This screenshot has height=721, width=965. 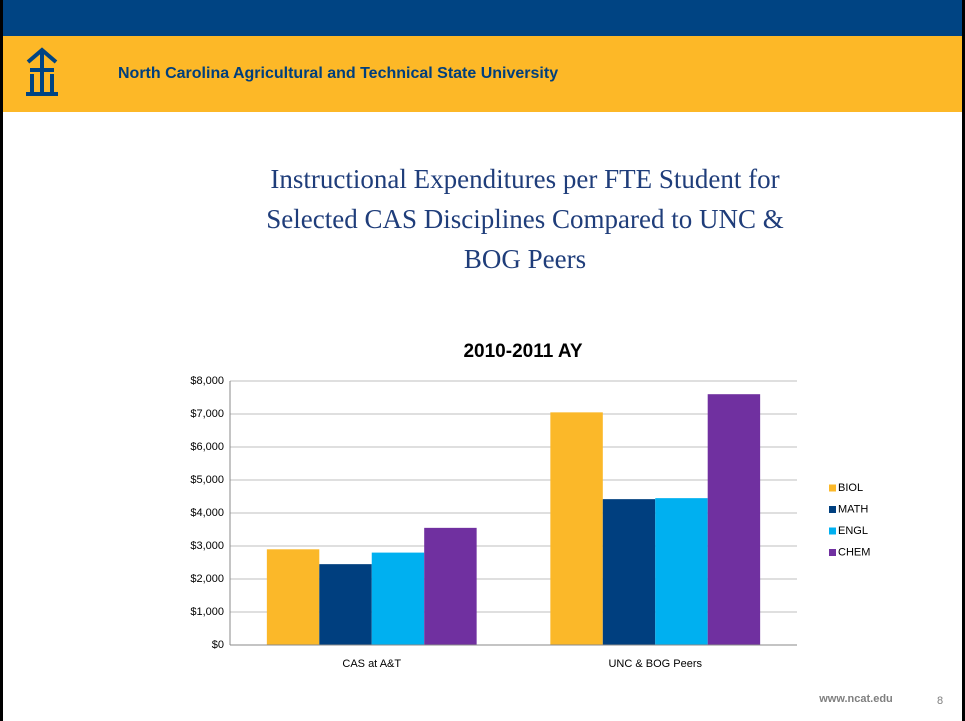 What do you see at coordinates (522, 351) in the screenshot?
I see `chart-title: 2010-2011 AY` at bounding box center [522, 351].